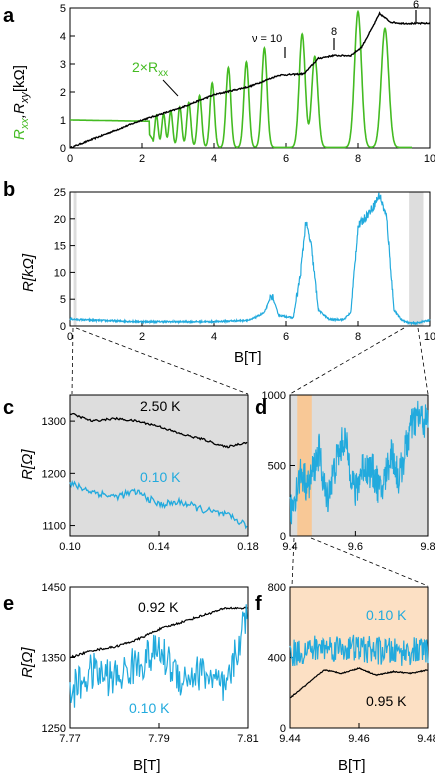 This screenshot has width=435, height=779. Describe the element at coordinates (63, 65) in the screenshot. I see `y-tick-label: 3` at that location.